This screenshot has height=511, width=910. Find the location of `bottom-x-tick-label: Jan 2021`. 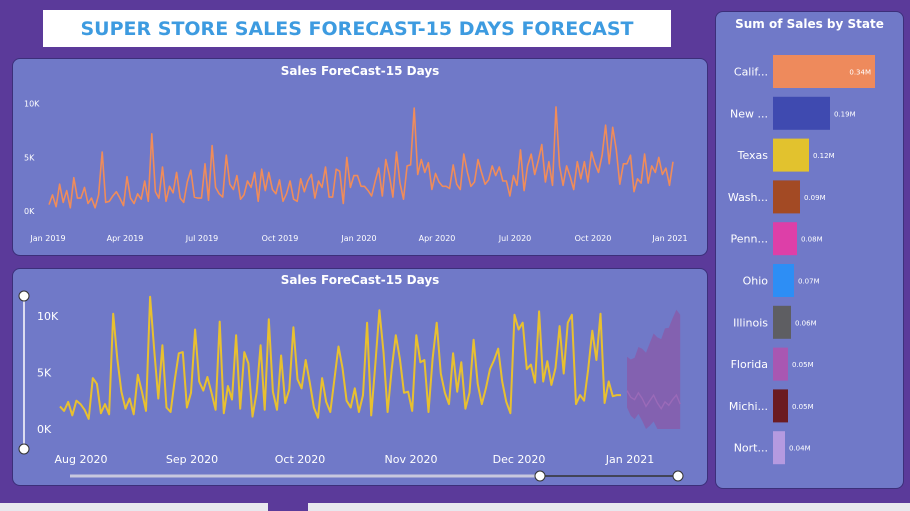

bottom-x-tick-label: Jan 2021 is located at coordinates (629, 459).